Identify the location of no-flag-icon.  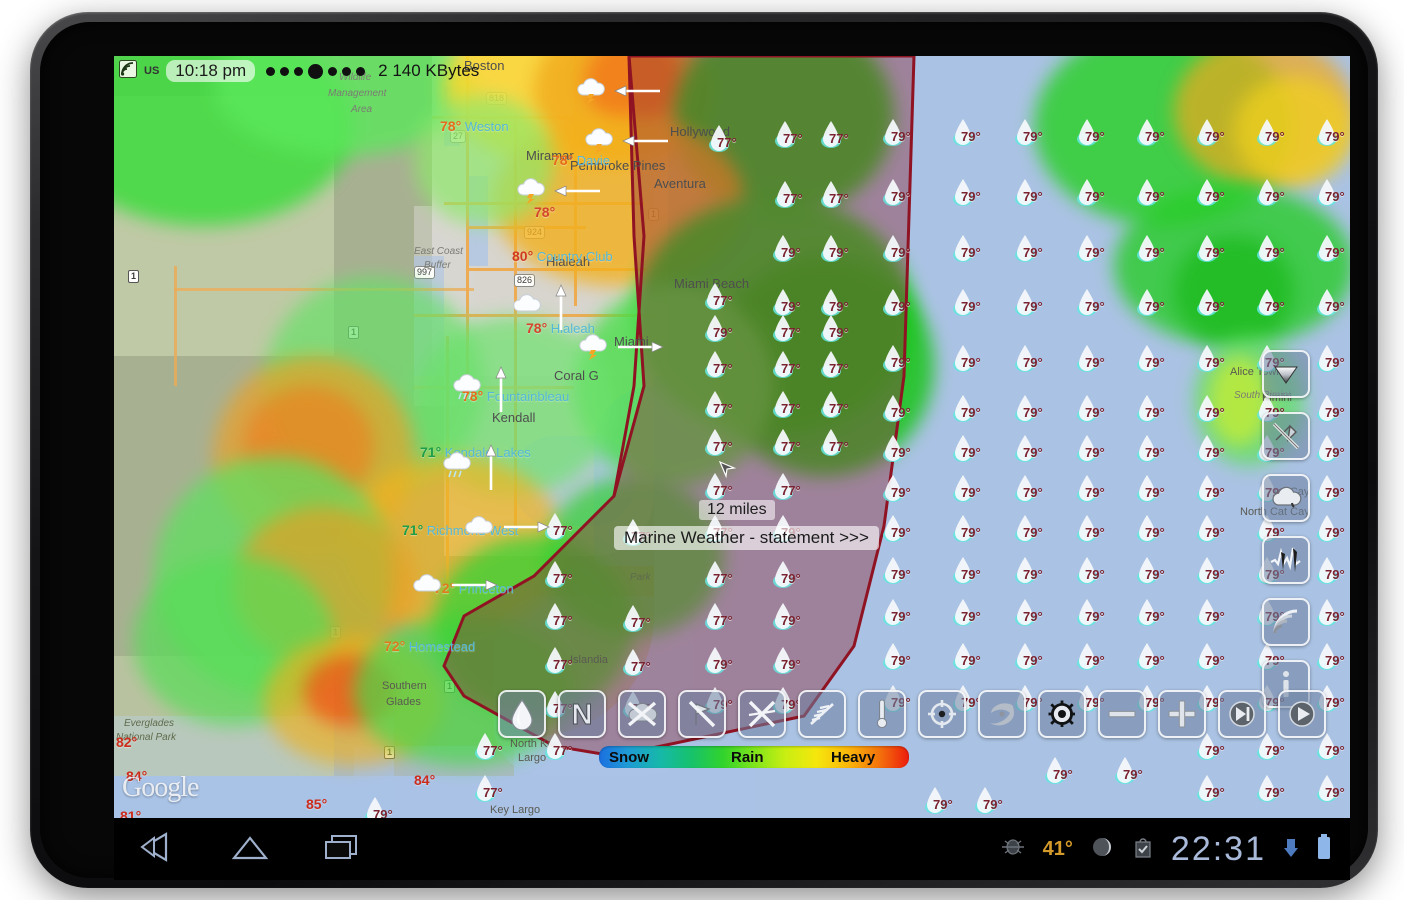
(702, 714).